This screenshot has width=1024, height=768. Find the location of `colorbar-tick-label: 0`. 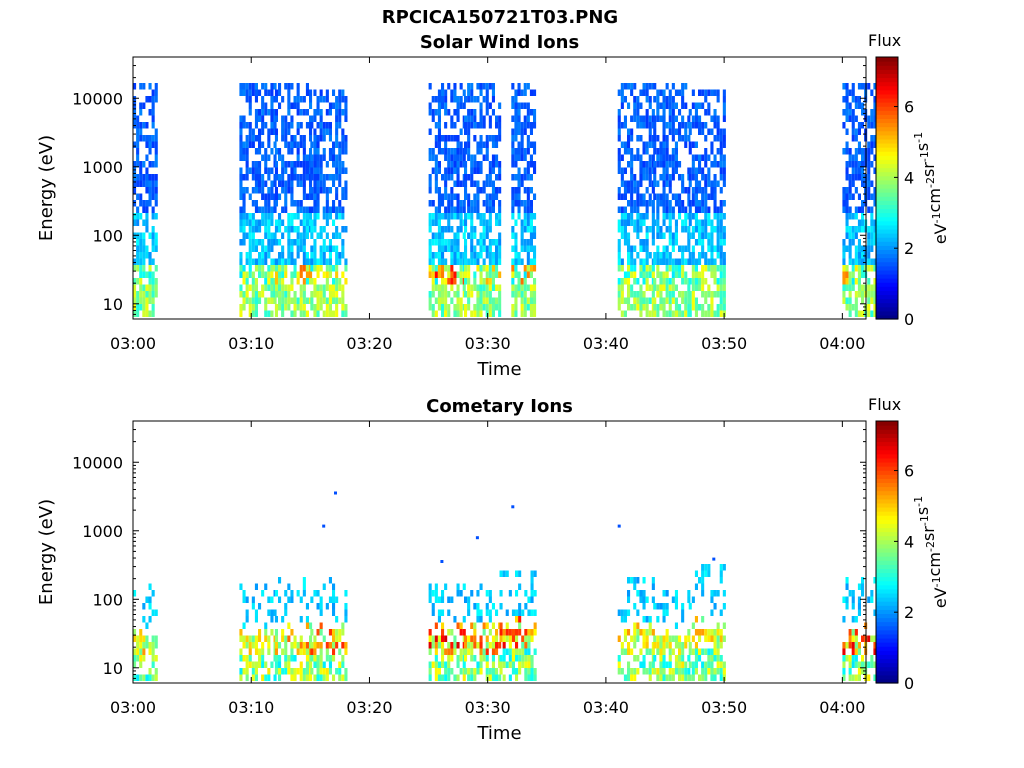

colorbar-tick-label: 0 is located at coordinates (909, 683).